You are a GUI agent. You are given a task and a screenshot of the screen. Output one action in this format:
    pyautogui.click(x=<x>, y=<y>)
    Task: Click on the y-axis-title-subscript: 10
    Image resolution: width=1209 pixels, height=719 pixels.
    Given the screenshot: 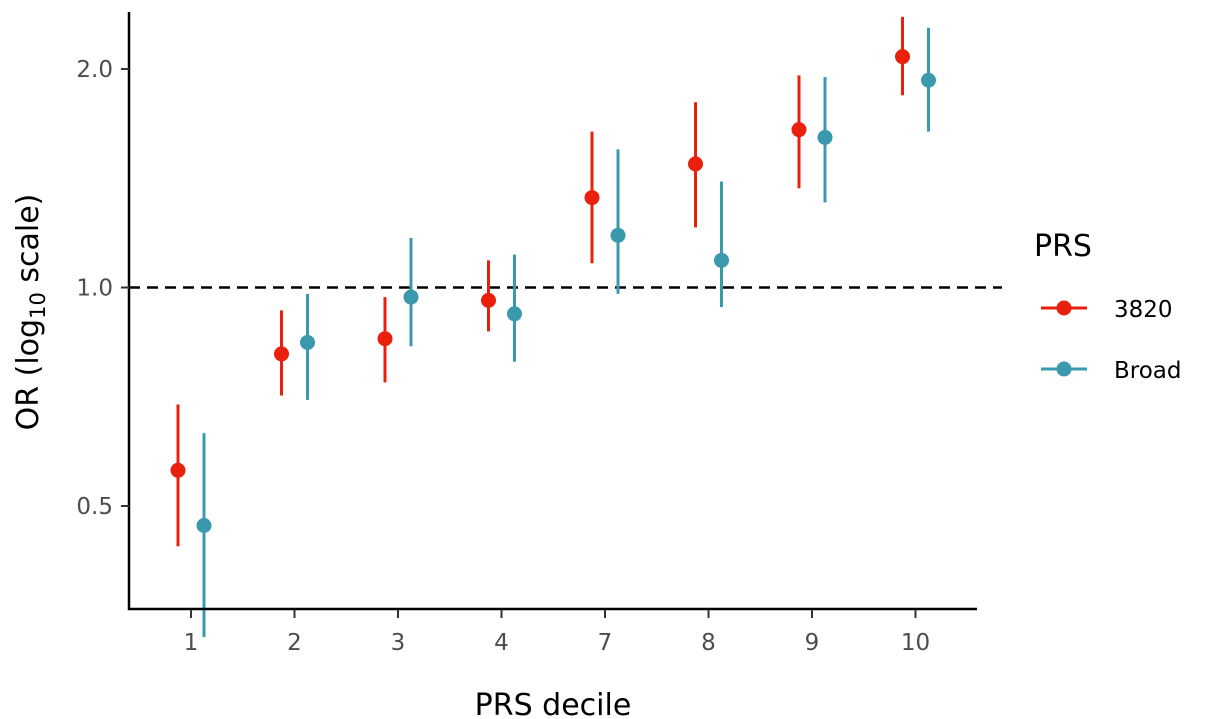 What is the action you would take?
    pyautogui.click(x=38, y=305)
    